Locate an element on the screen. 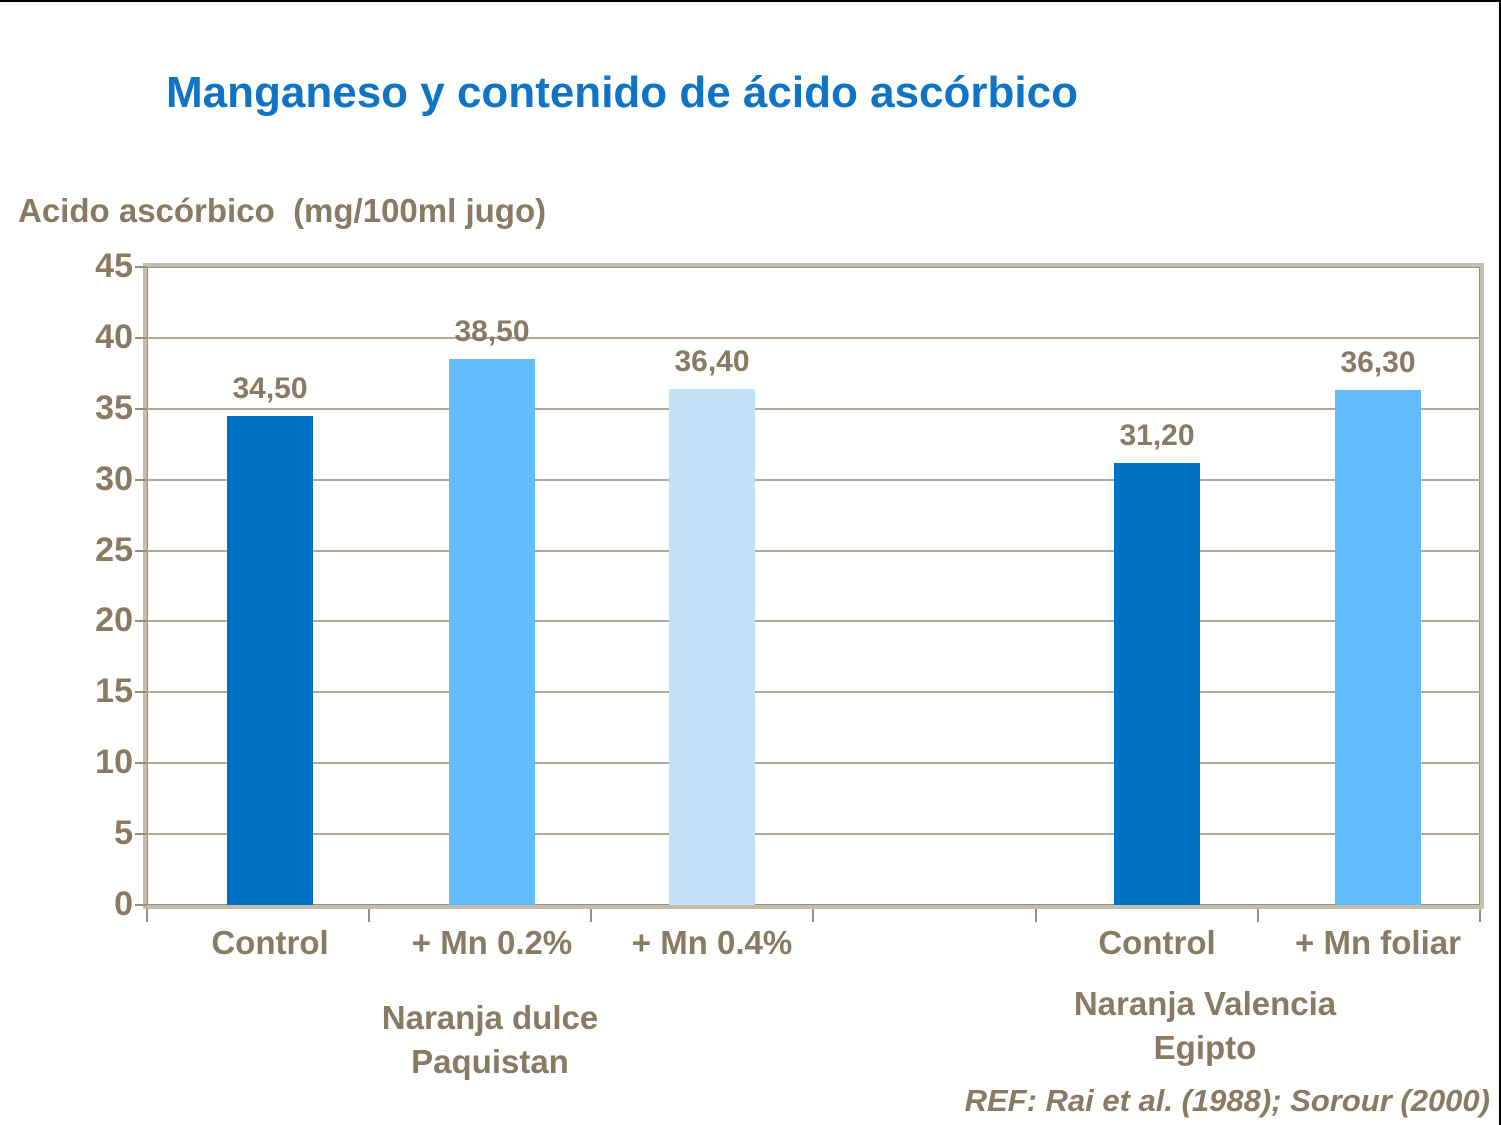 This screenshot has width=1501, height=1125. bar-value-label-0: 34,50 is located at coordinates (270, 388).